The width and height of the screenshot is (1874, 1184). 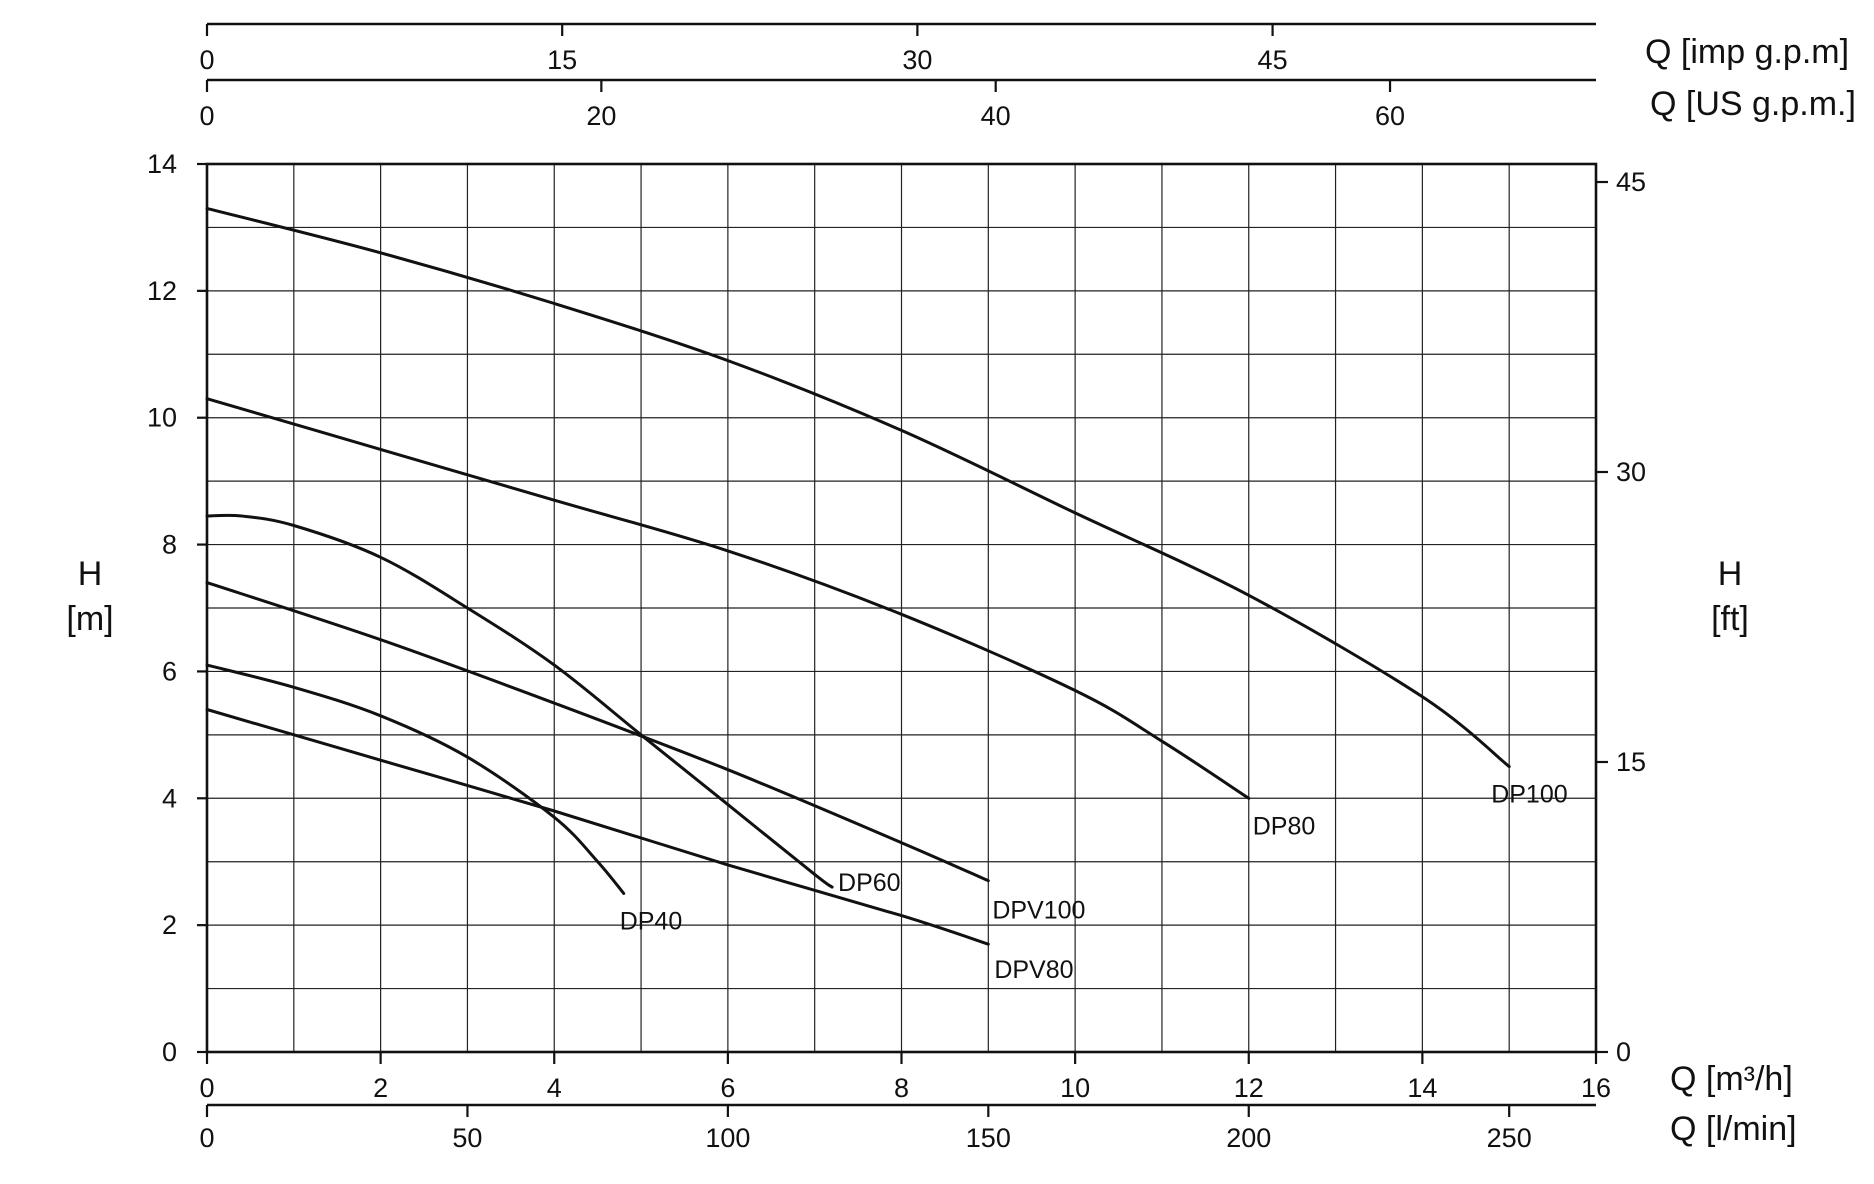 What do you see at coordinates (169, 1052) in the screenshot?
I see `y-tick-label-m: 0` at bounding box center [169, 1052].